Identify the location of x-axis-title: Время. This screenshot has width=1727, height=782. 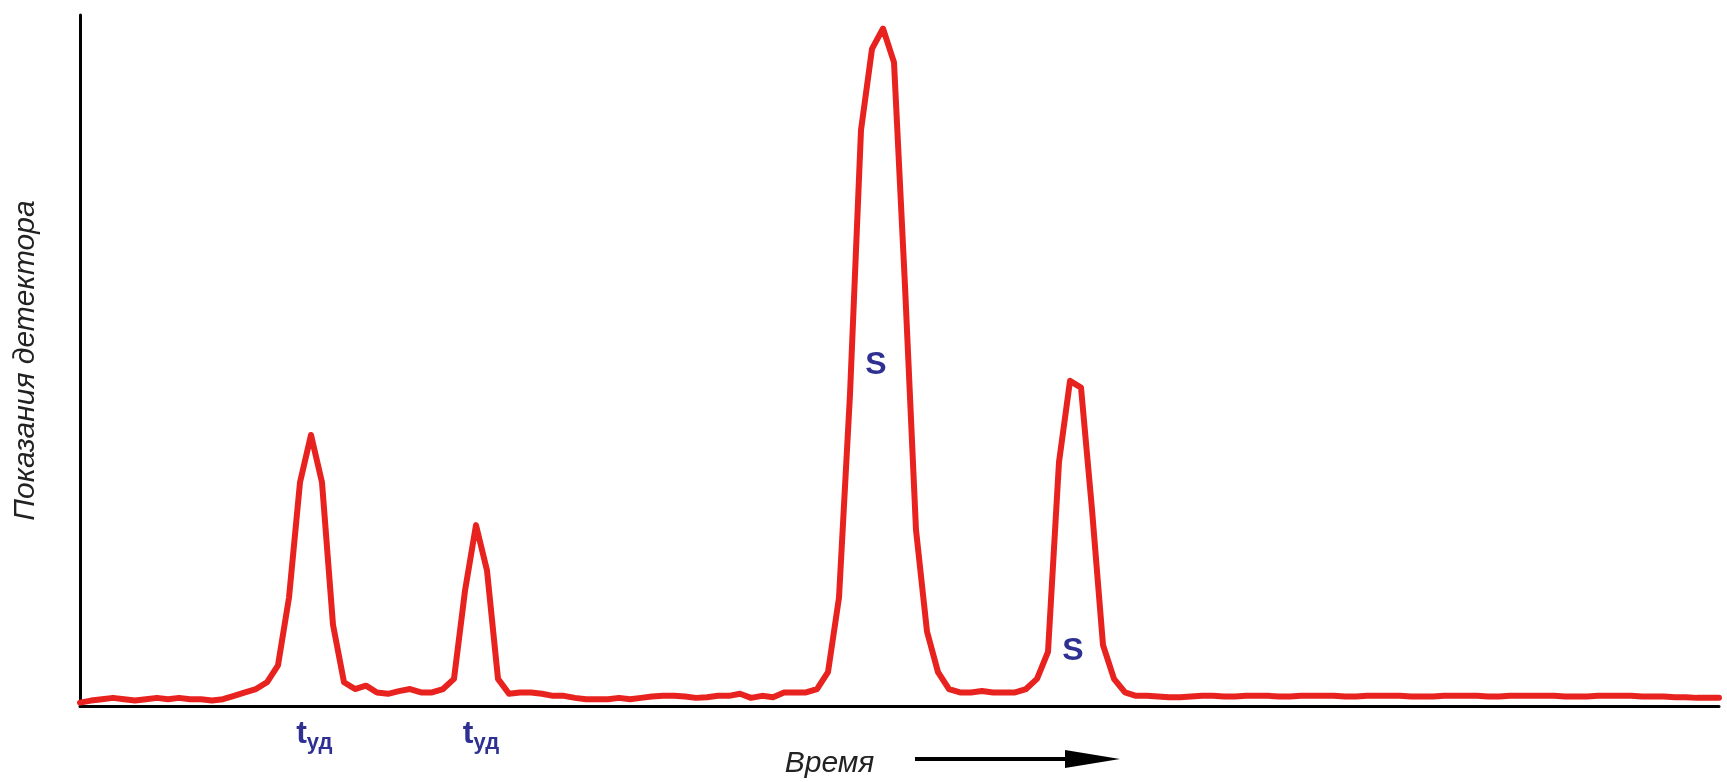
(829, 761).